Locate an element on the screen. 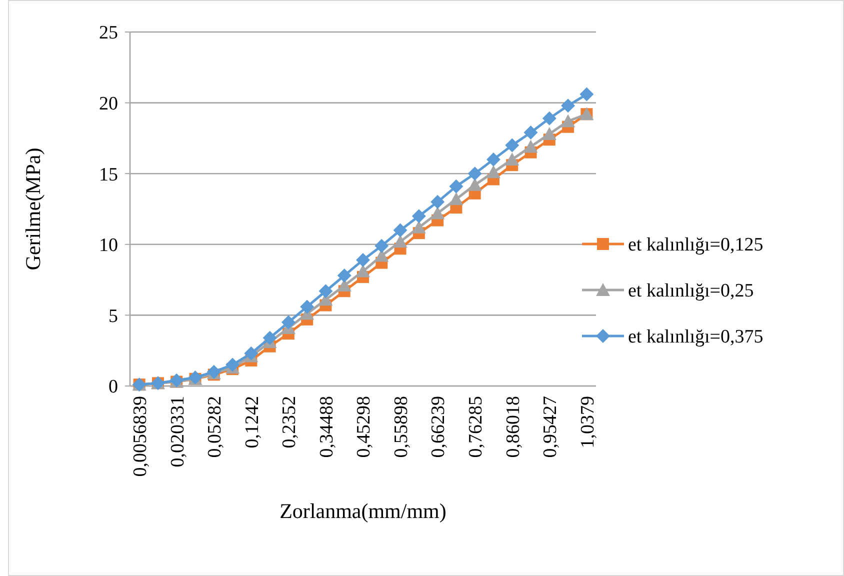  x-tick-label: 1,0379 is located at coordinates (587, 422).